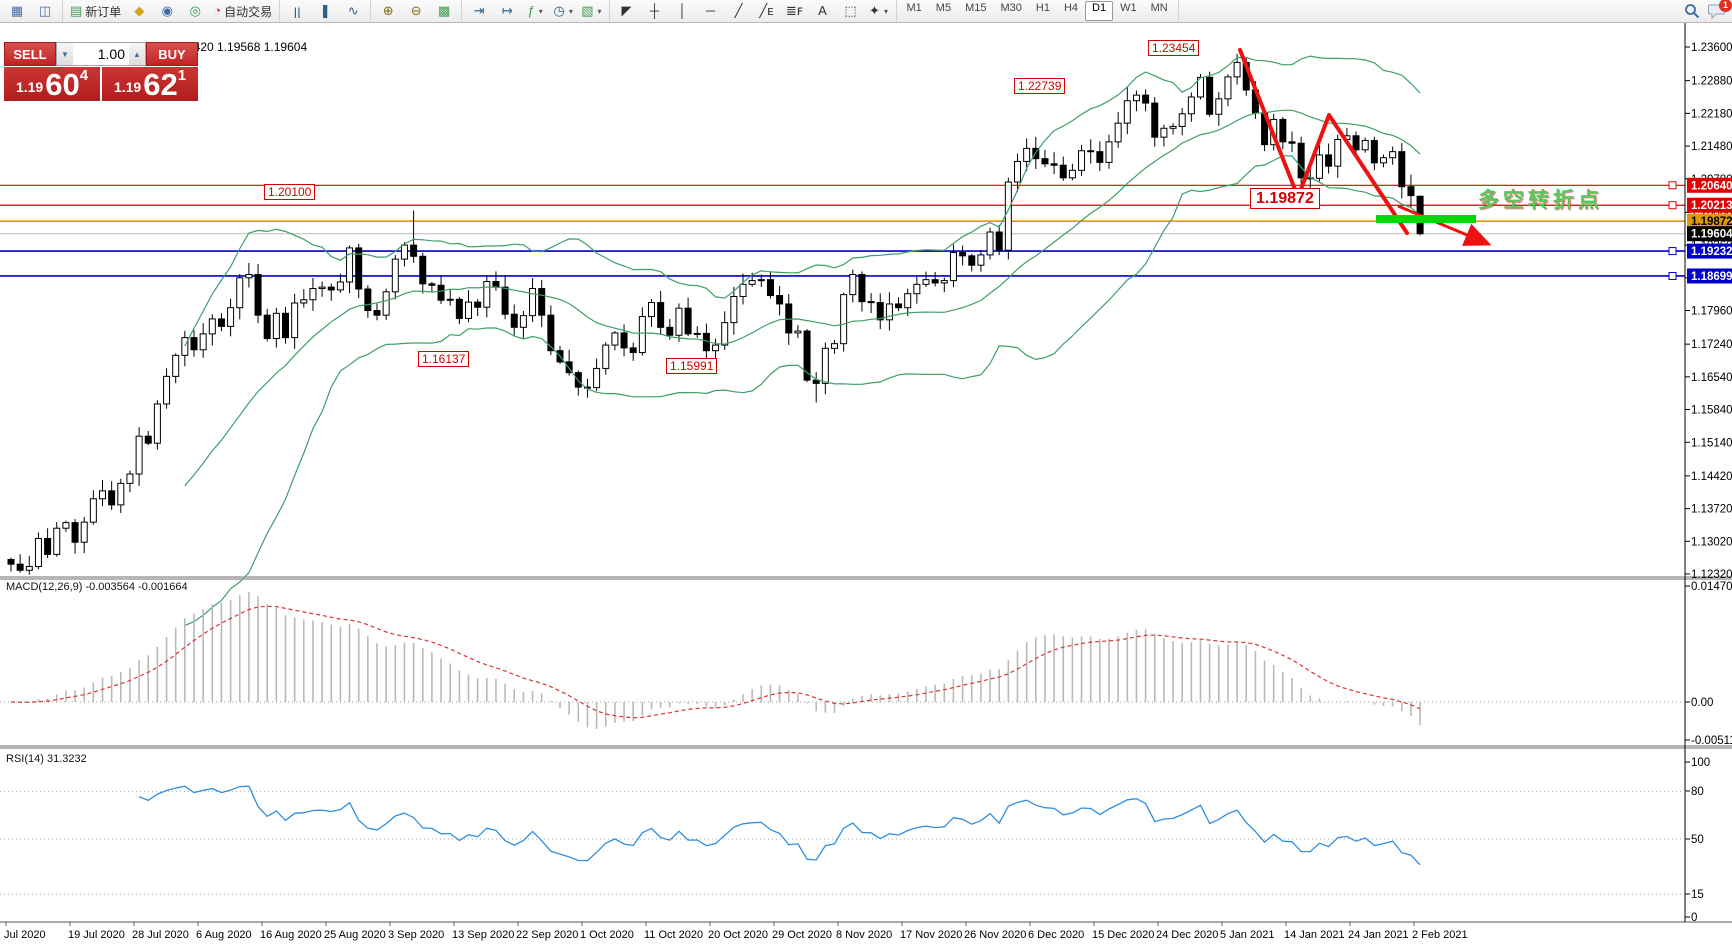  Describe the element at coordinates (290, 192) in the screenshot. I see `price-callout-1.20100: 1.20100` at that location.